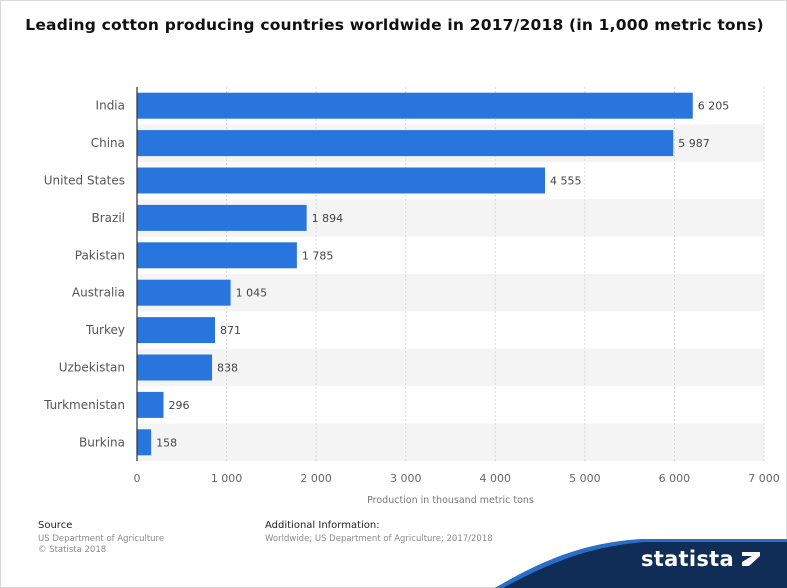 Image resolution: width=787 pixels, height=588 pixels. Describe the element at coordinates (175, 367) in the screenshot. I see `bar-uzbekistan` at that location.